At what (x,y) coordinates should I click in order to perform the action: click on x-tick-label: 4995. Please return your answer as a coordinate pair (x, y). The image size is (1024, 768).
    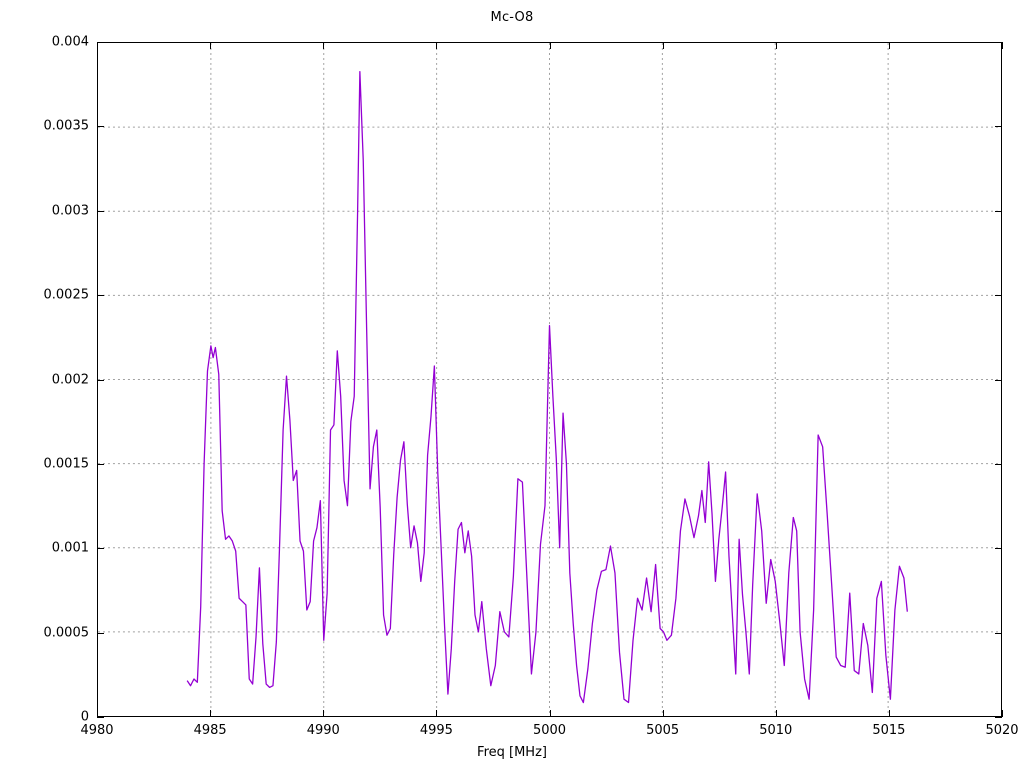
    Looking at the image, I should click on (436, 730).